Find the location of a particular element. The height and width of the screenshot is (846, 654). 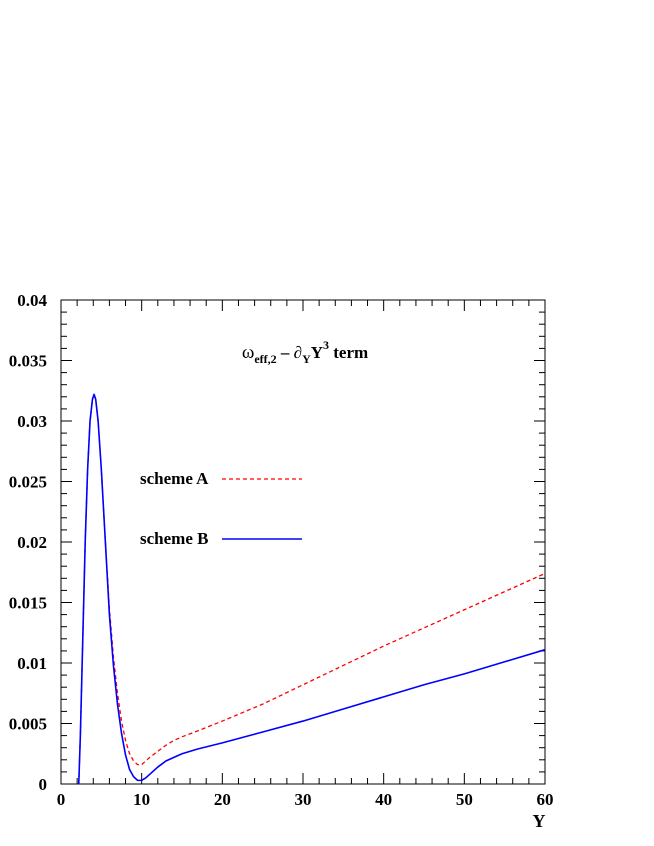

y-tick-label: 0.01 is located at coordinates (32, 663).